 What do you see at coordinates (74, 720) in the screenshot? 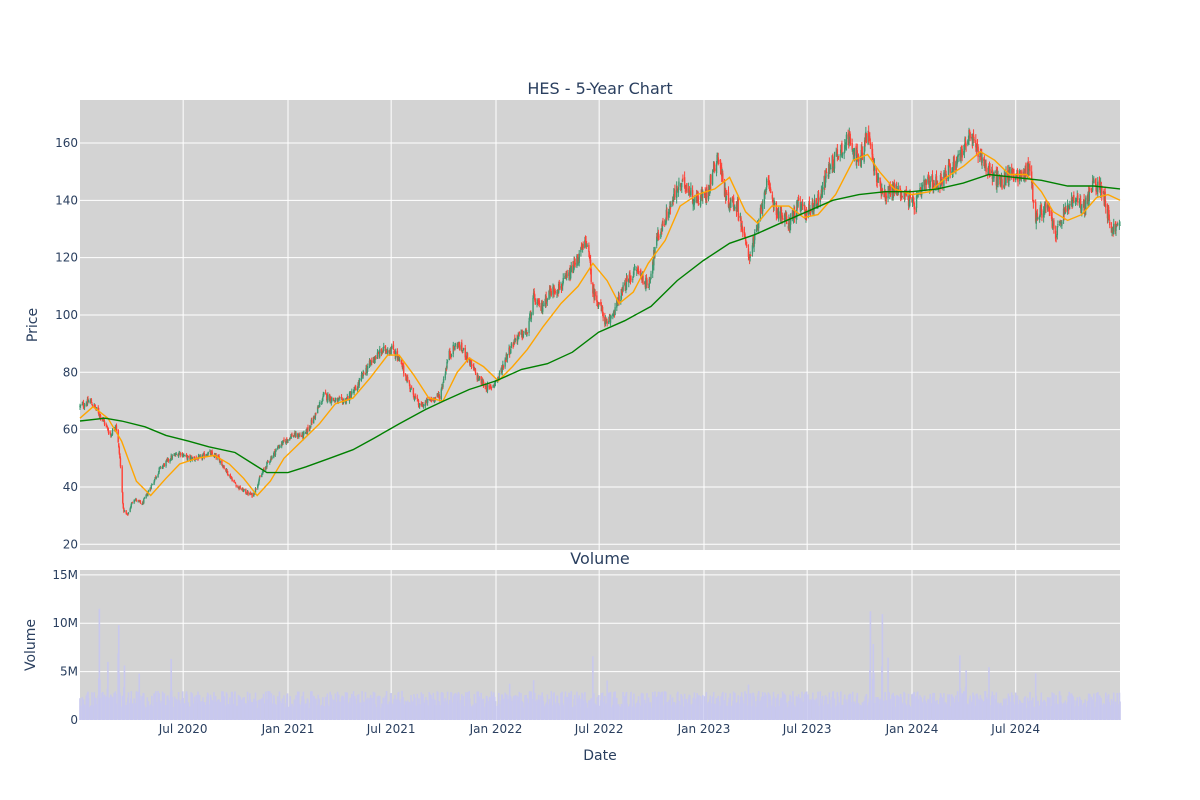
I see `volume-tick-label: 0` at bounding box center [74, 720].